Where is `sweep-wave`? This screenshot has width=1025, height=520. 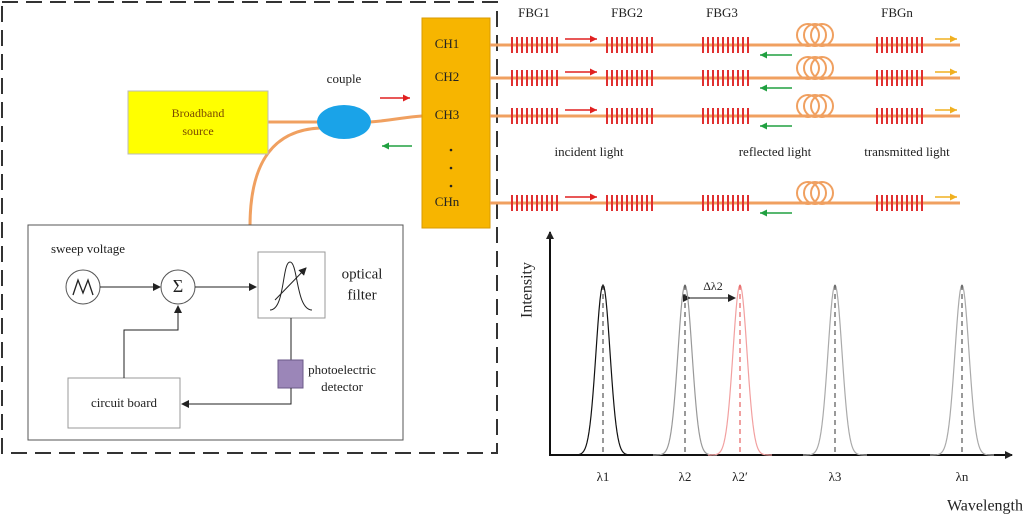 sweep-wave is located at coordinates (83, 287).